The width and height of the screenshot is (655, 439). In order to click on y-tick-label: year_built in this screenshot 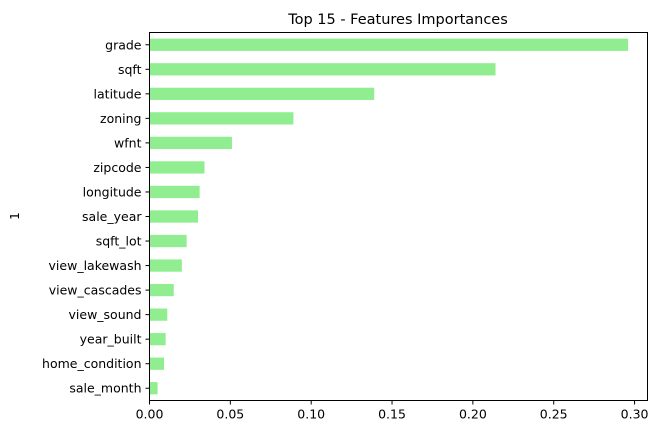, I will do `click(111, 339)`.